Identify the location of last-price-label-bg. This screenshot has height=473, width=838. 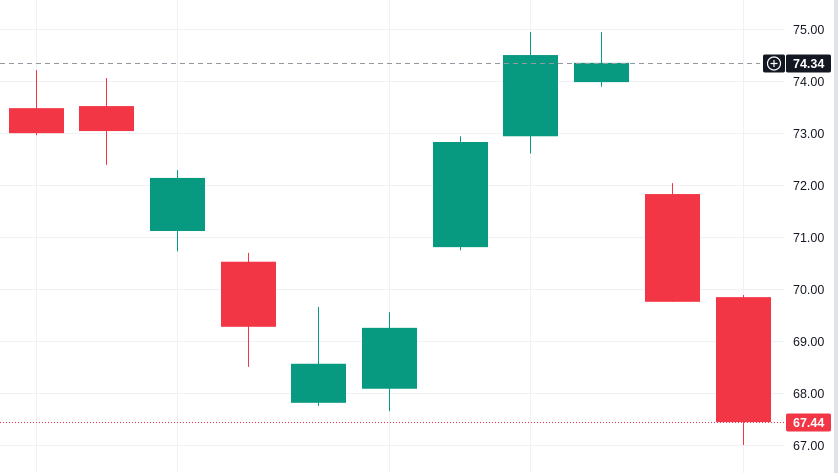
(808, 422).